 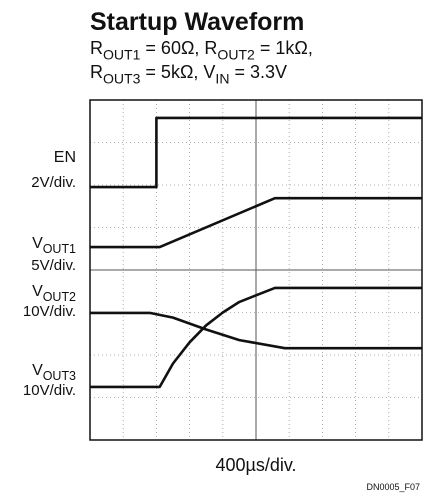 What do you see at coordinates (255, 465) in the screenshot?
I see `x-axis-label: 400µs/div.` at bounding box center [255, 465].